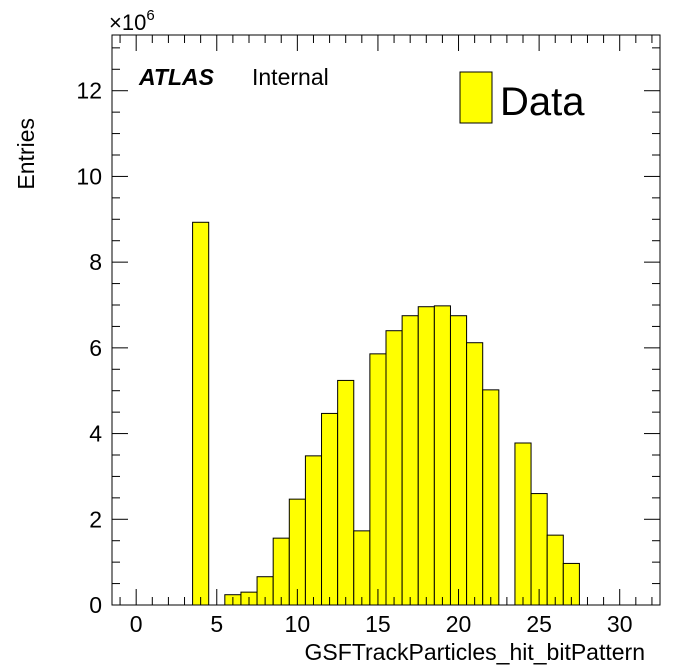  I want to click on x-tick-labels: 0 5 10 15 20 25 30, so click(381, 624).